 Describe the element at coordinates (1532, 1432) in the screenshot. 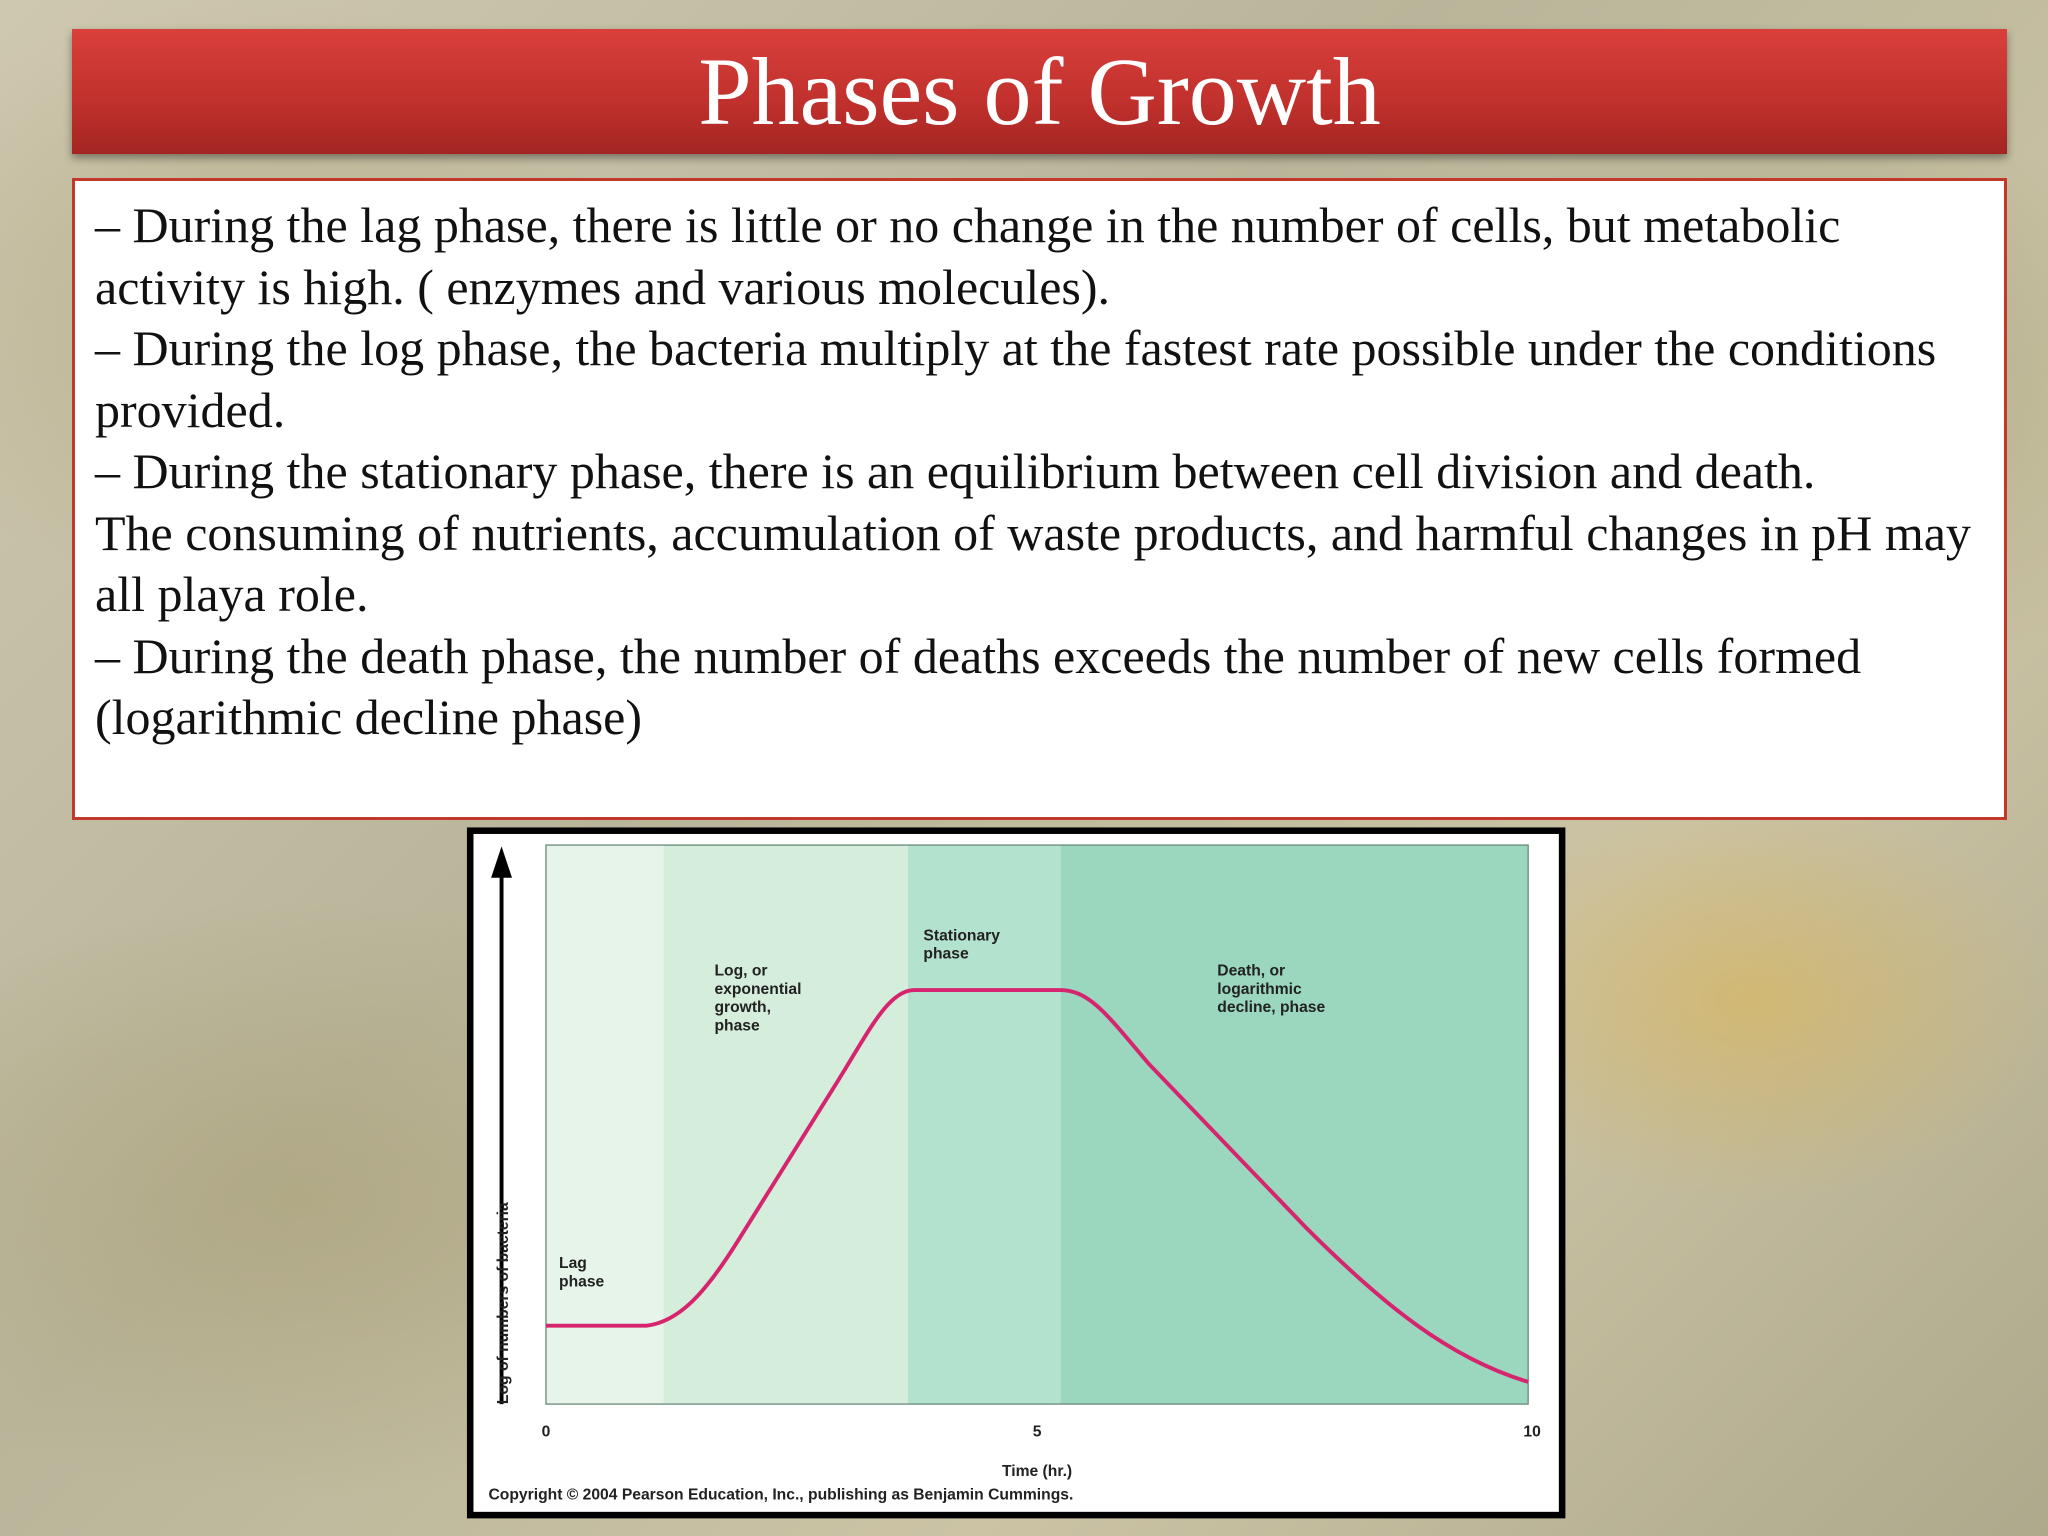

I see `x-tick-label: 10` at that location.